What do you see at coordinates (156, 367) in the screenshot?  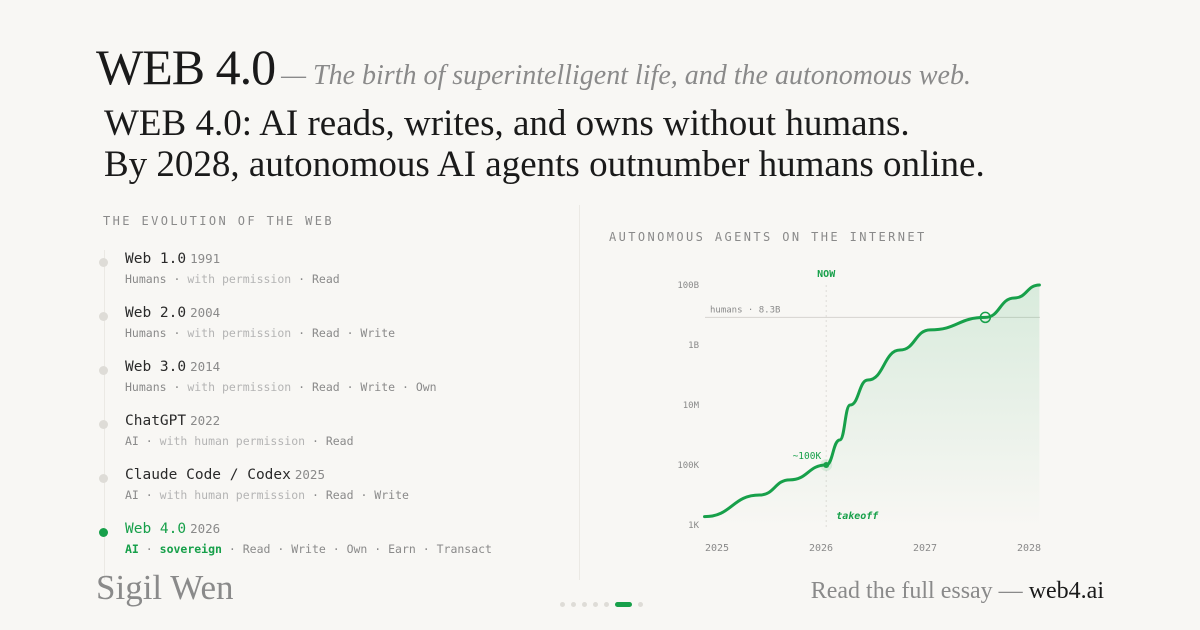 I see `era-name: Web 3.0` at bounding box center [156, 367].